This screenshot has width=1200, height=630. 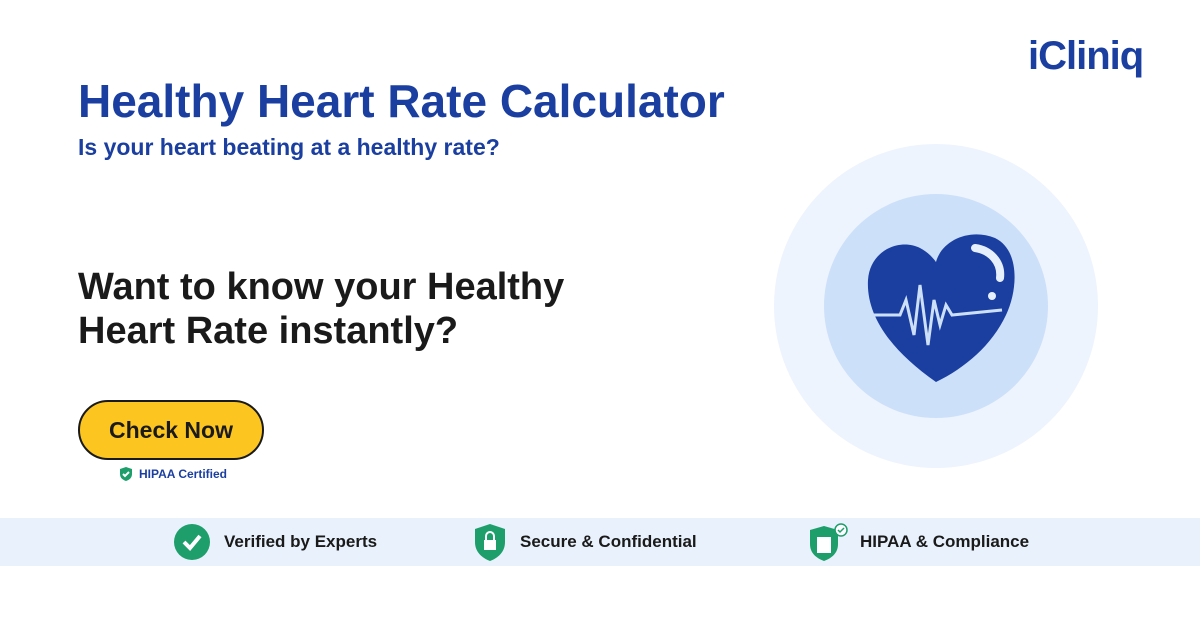 I want to click on verified-icon, so click(x=192, y=542).